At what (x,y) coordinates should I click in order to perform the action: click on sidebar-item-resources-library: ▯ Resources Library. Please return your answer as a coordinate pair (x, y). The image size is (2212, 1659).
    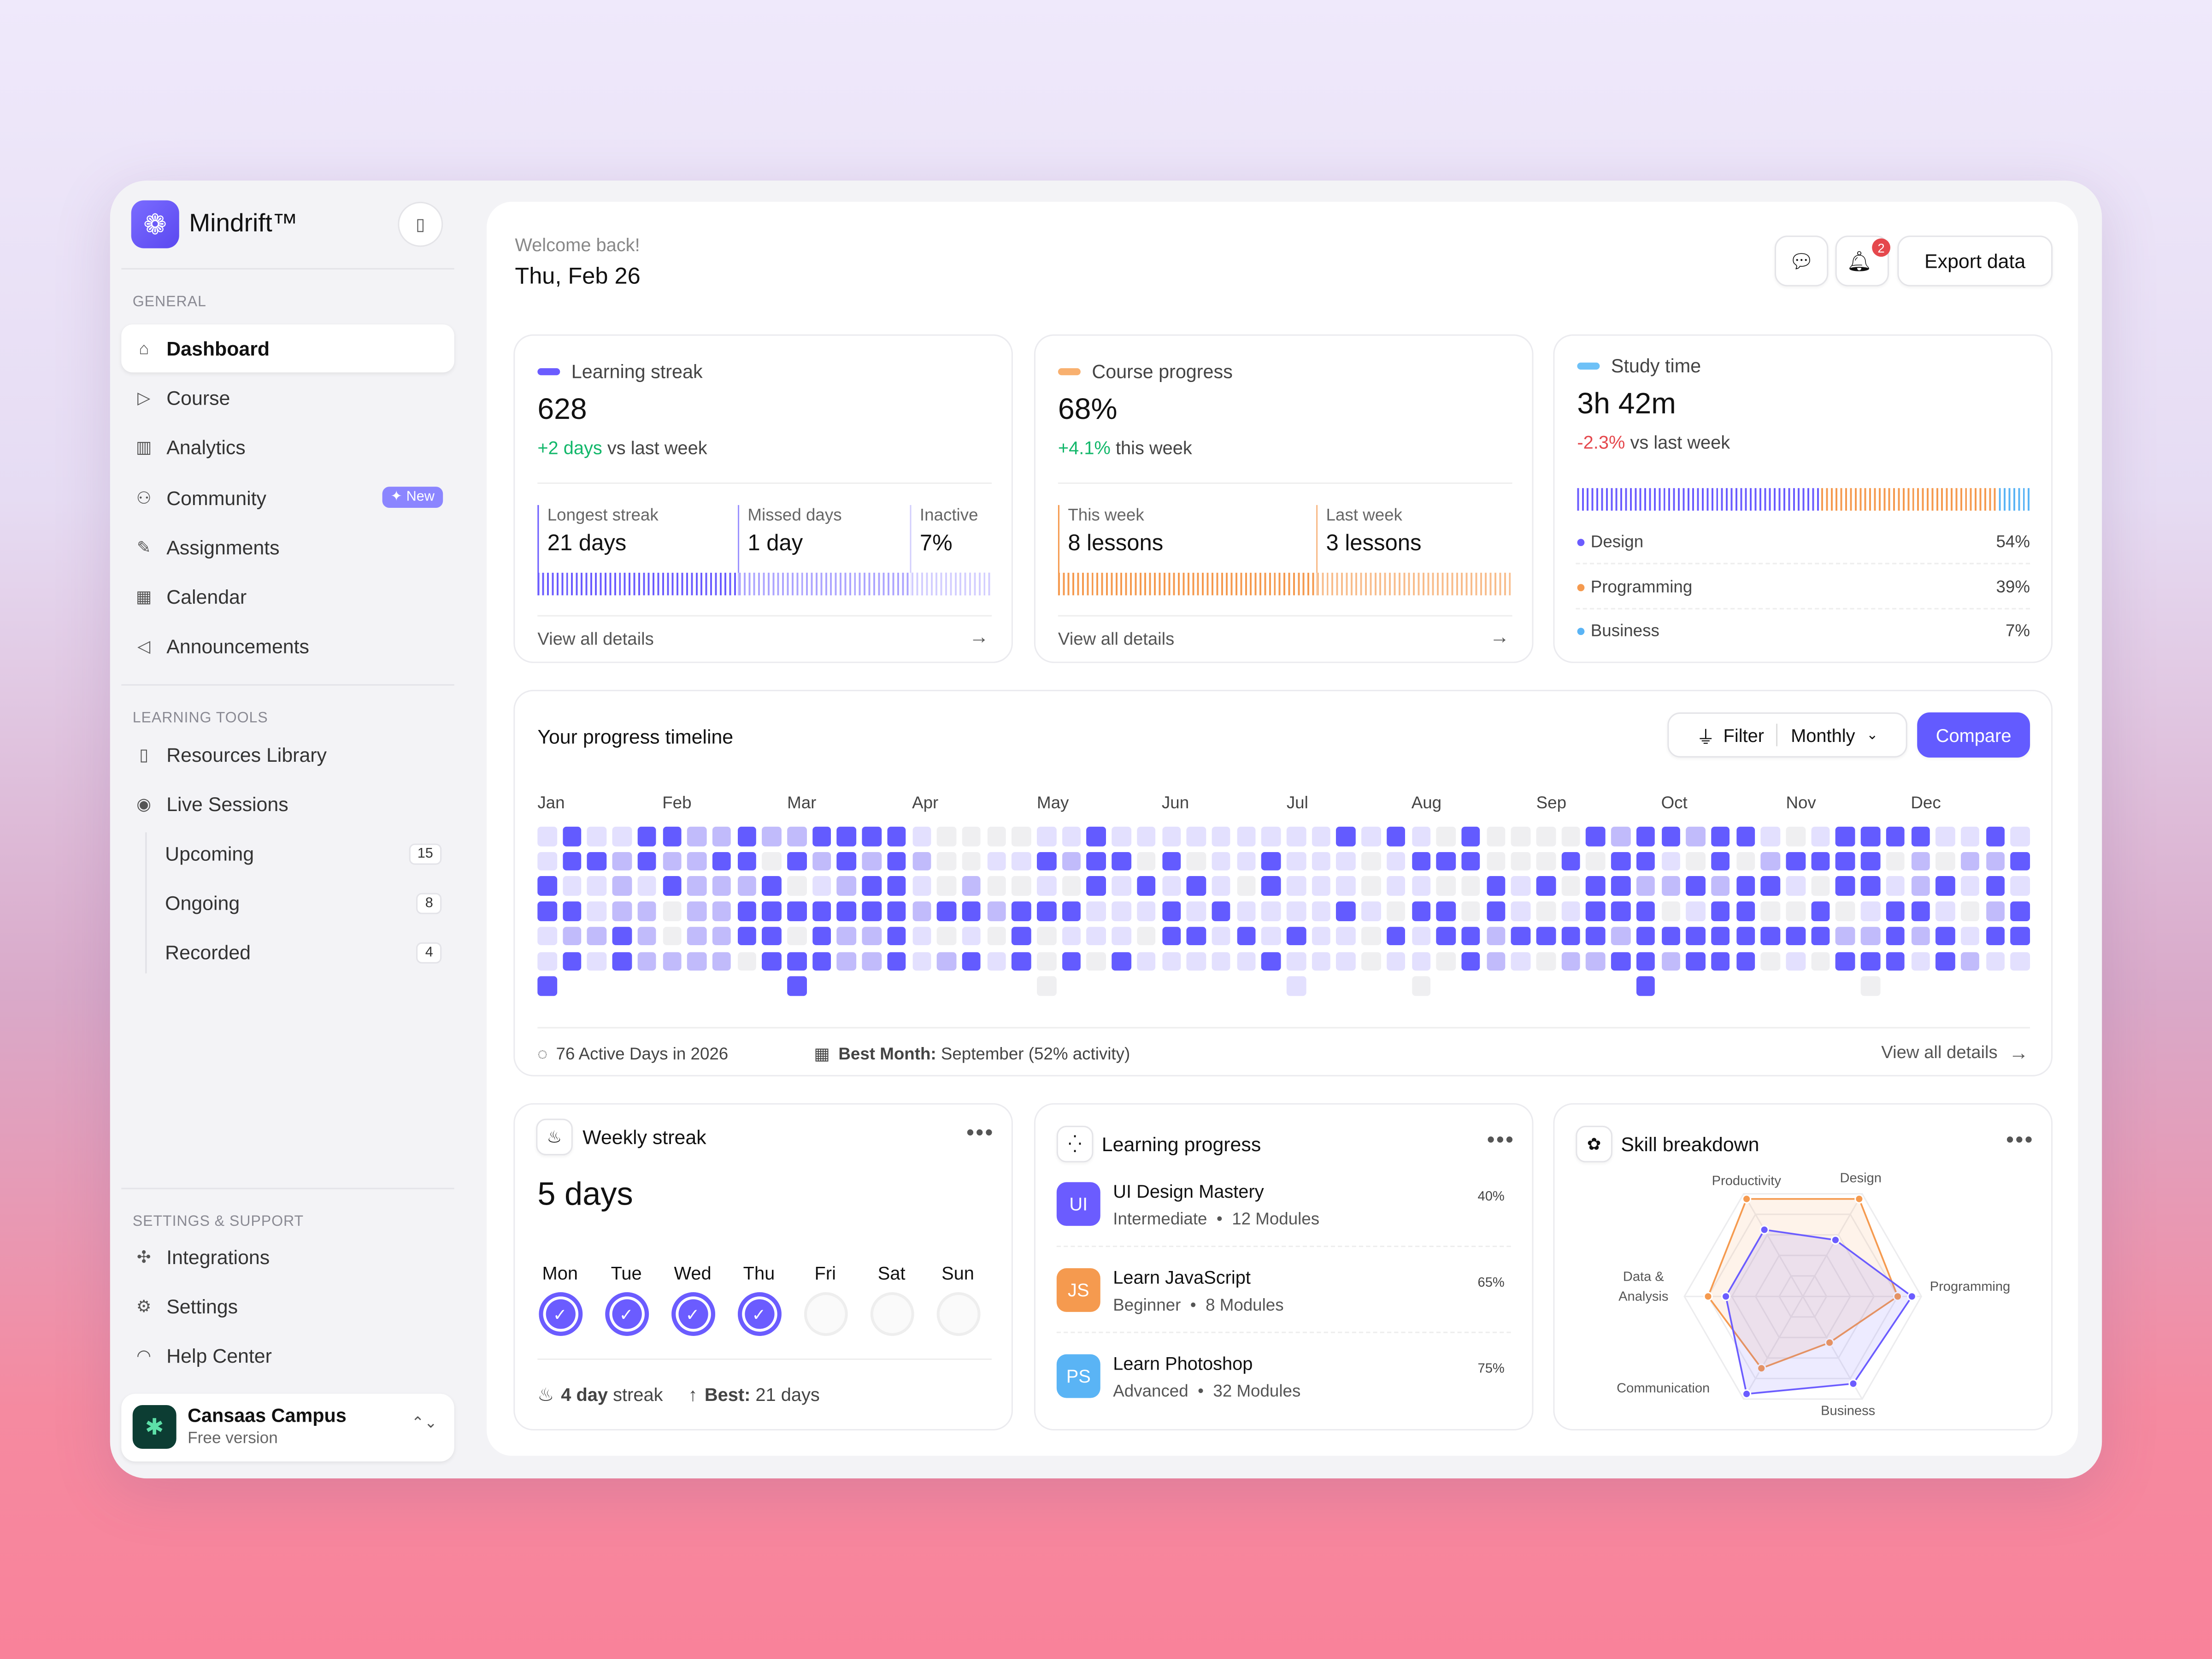
    Looking at the image, I should click on (287, 755).